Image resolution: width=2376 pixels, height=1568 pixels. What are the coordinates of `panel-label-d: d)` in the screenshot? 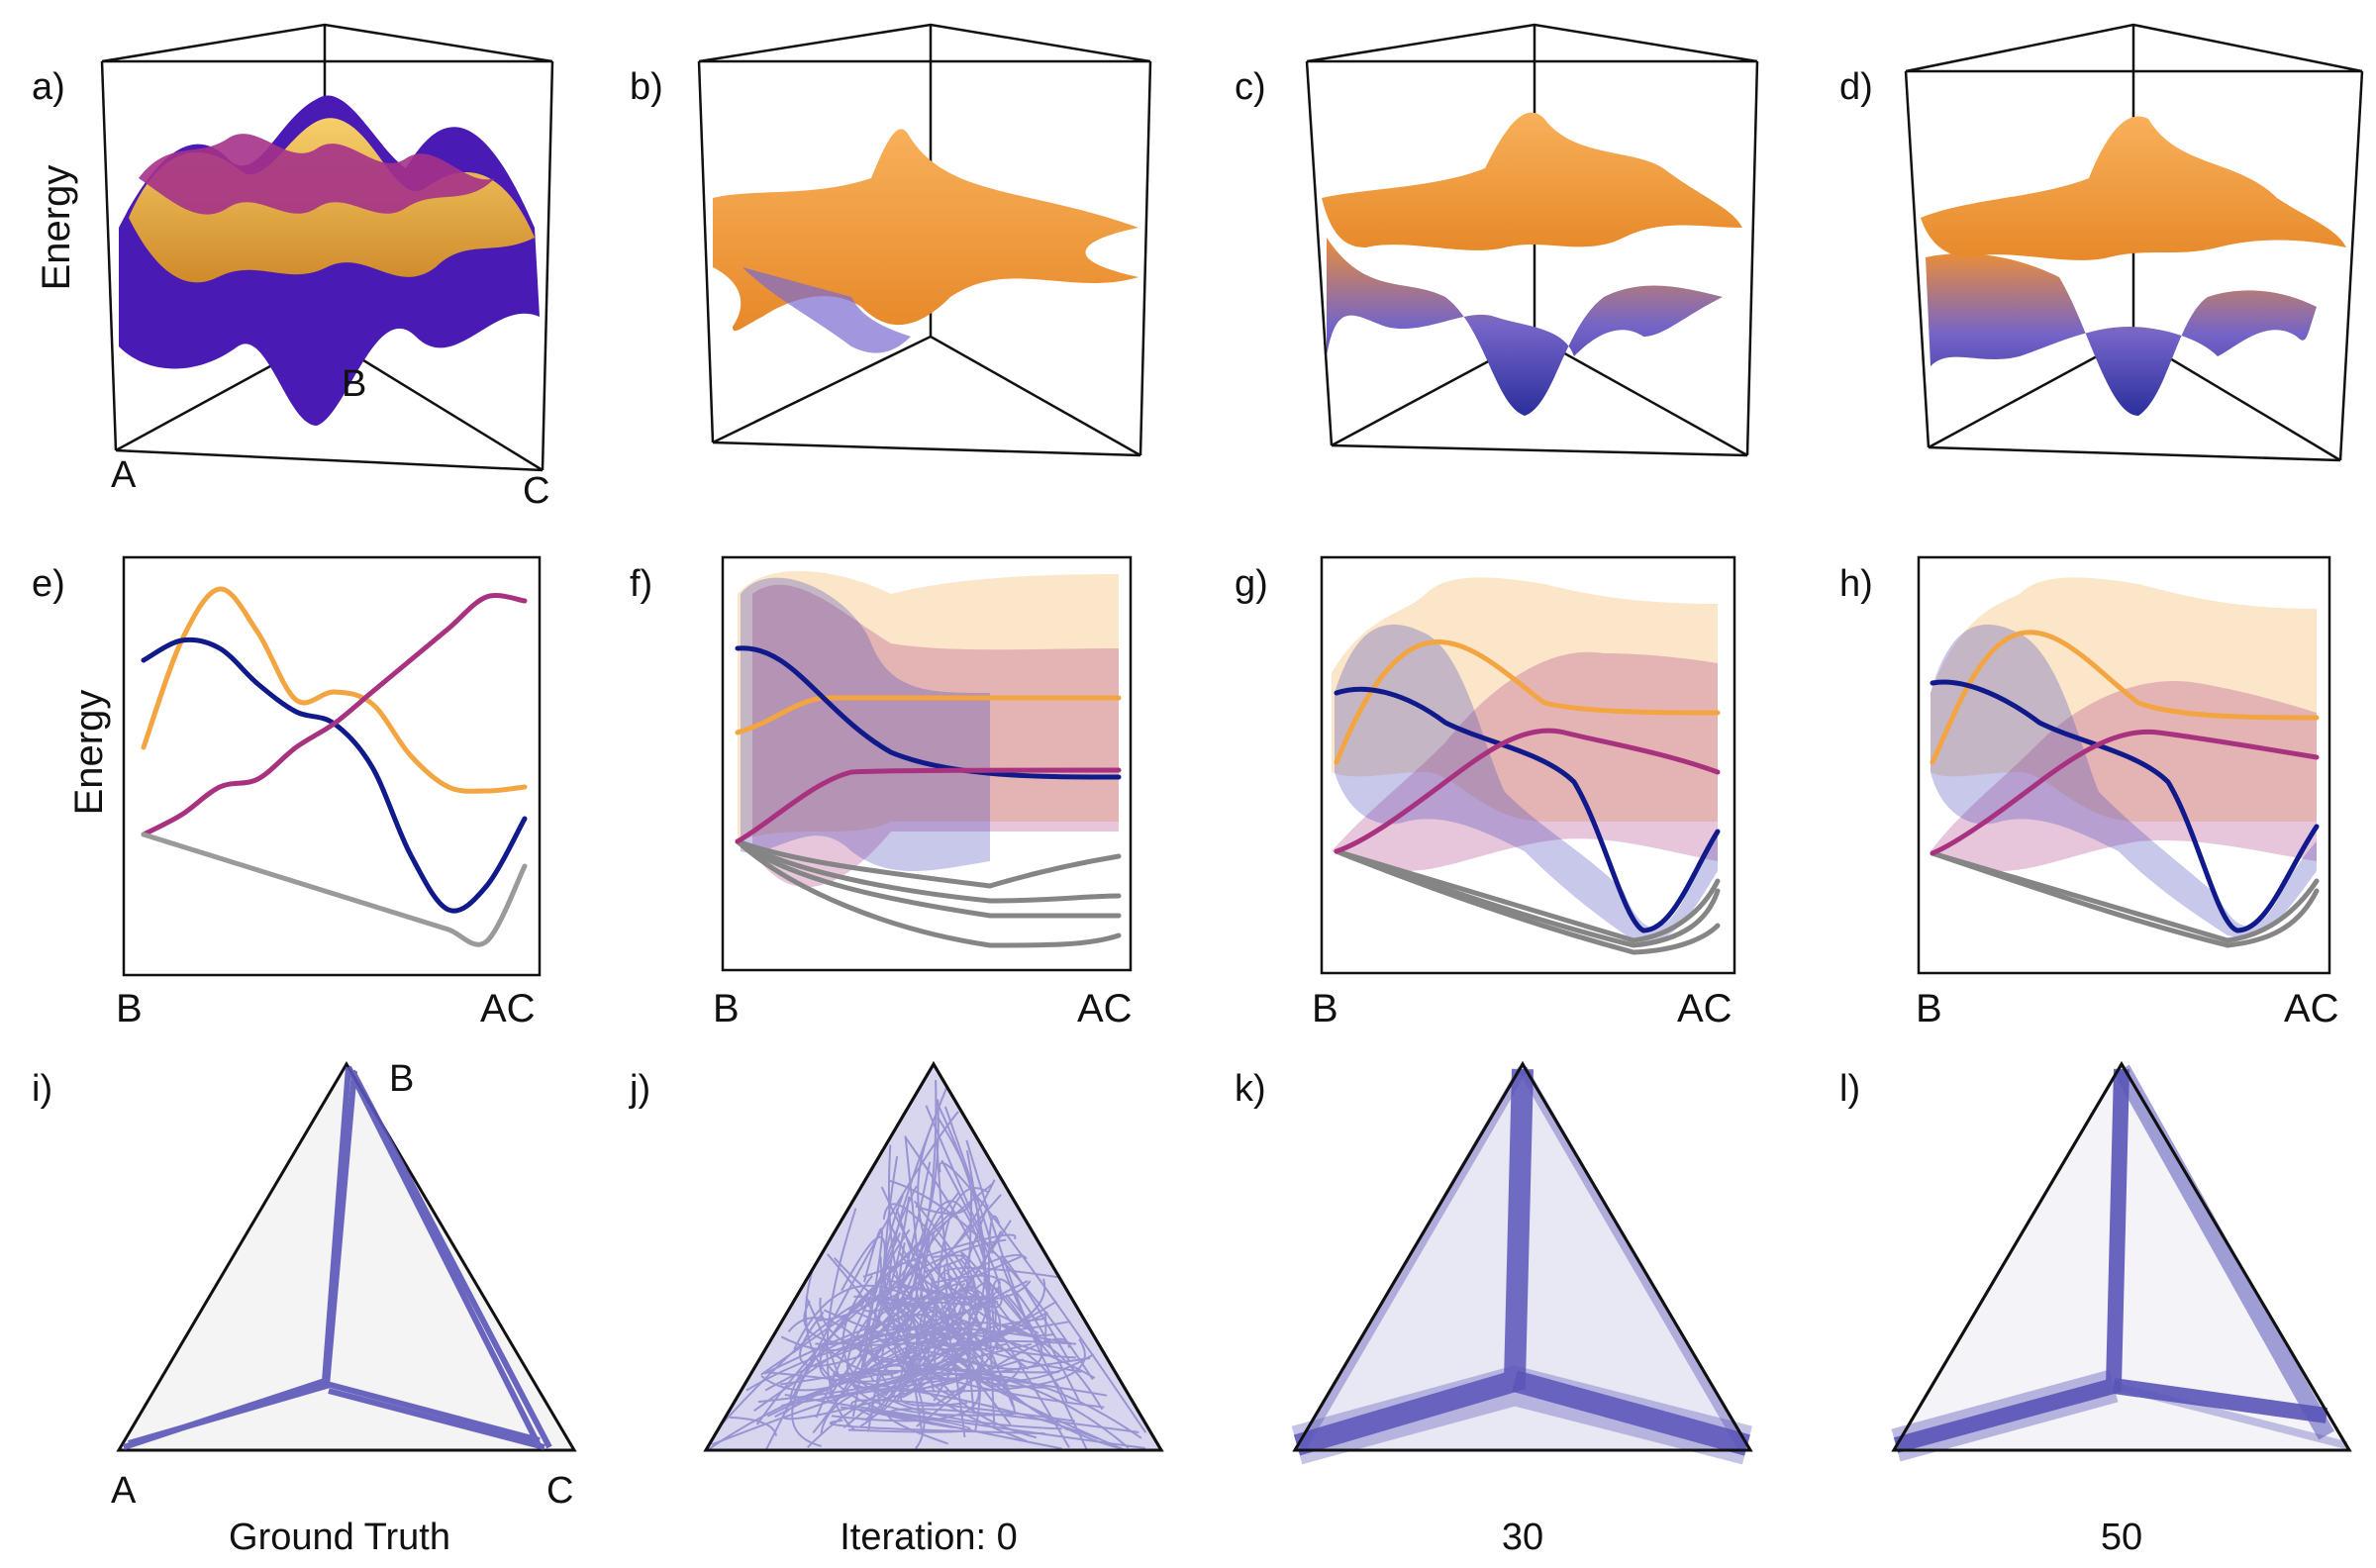 It's located at (1856, 87).